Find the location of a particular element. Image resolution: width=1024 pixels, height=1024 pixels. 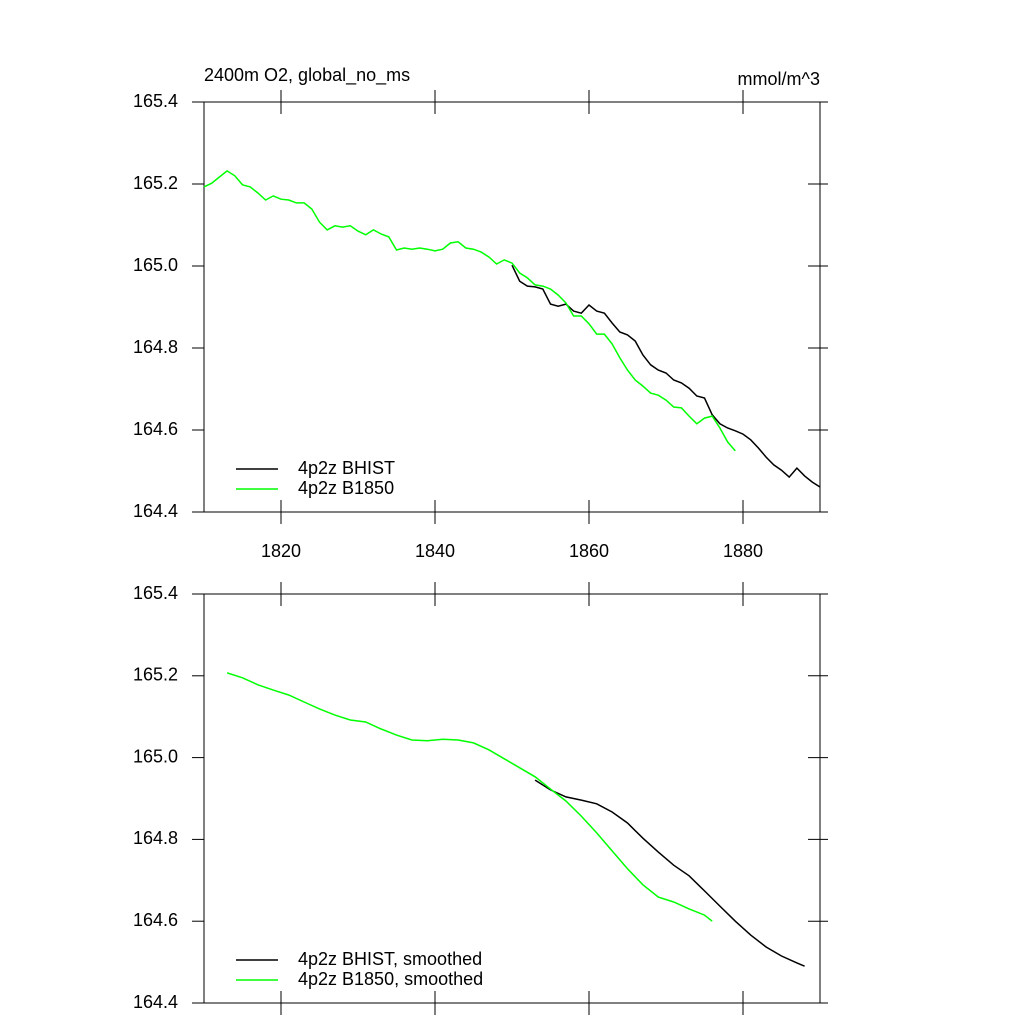

x-tick-label: 1820 is located at coordinates (281, 551).